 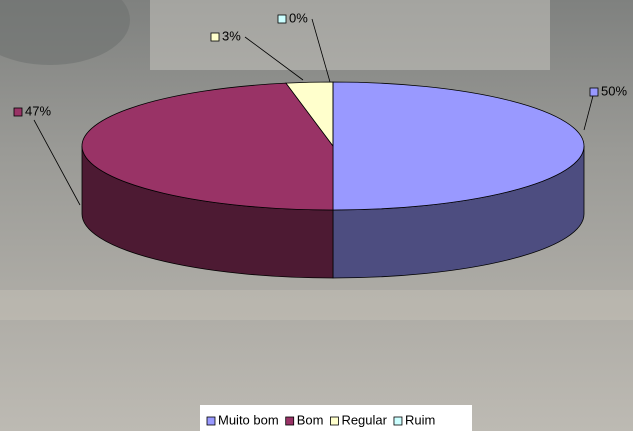 I want to click on legend-label: Bom, so click(x=310, y=419).